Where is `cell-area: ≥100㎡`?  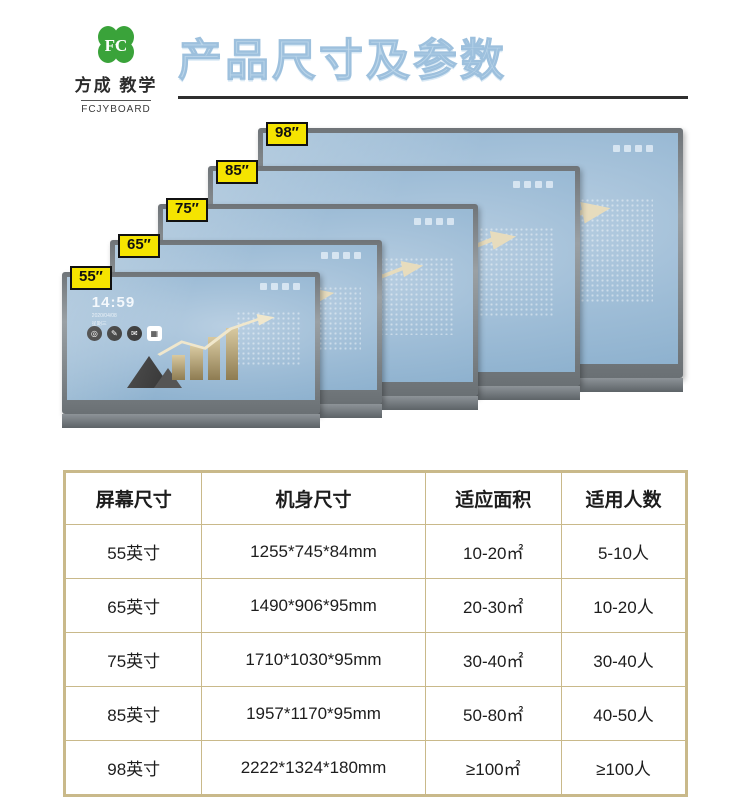
cell-area: ≥100㎡ is located at coordinates (493, 767).